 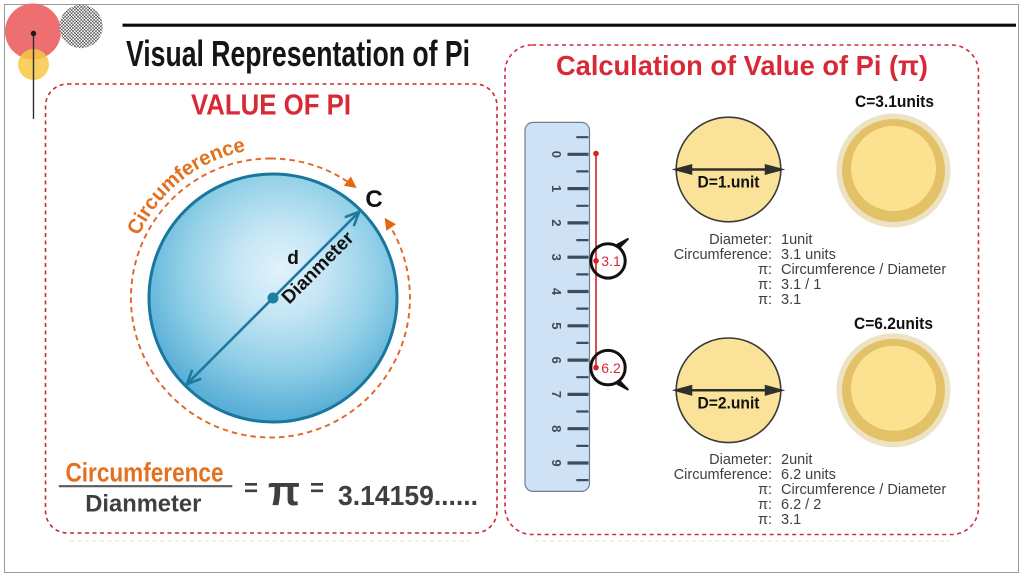 I want to click on svg-text: 2unit, so click(x=796, y=460).